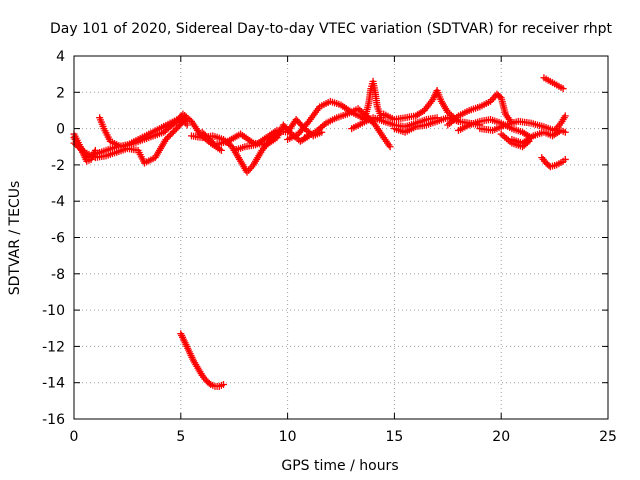  I want to click on series-arc-late-low, so click(515, 140).